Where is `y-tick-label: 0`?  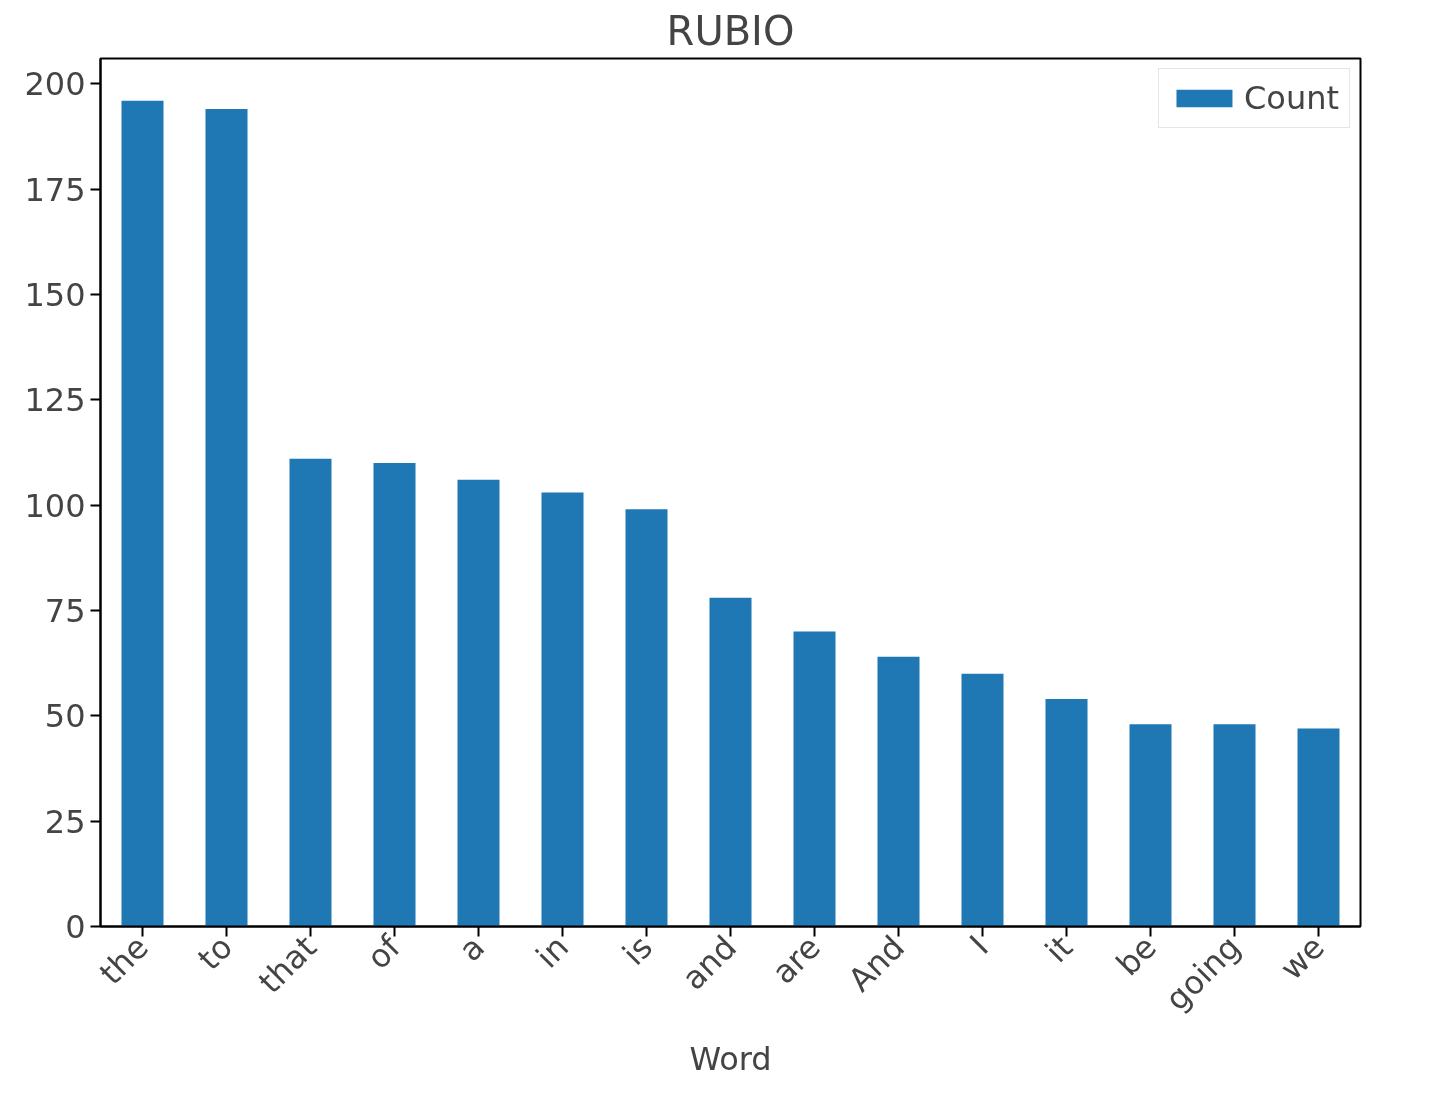 y-tick-label: 0 is located at coordinates (75, 927).